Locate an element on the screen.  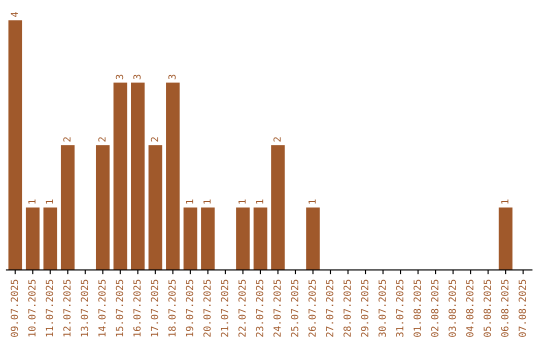
x-tick-label: 13.07.2025 is located at coordinates (84, 308).